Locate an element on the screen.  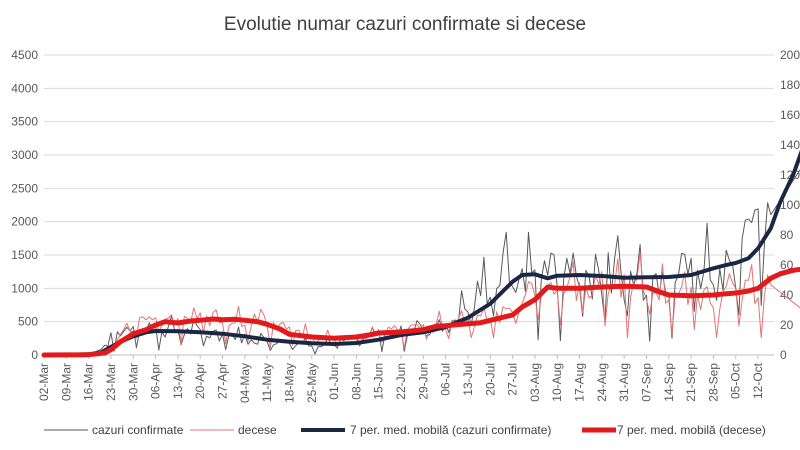
x-tick-label: 27-Apr is located at coordinates (223, 381).